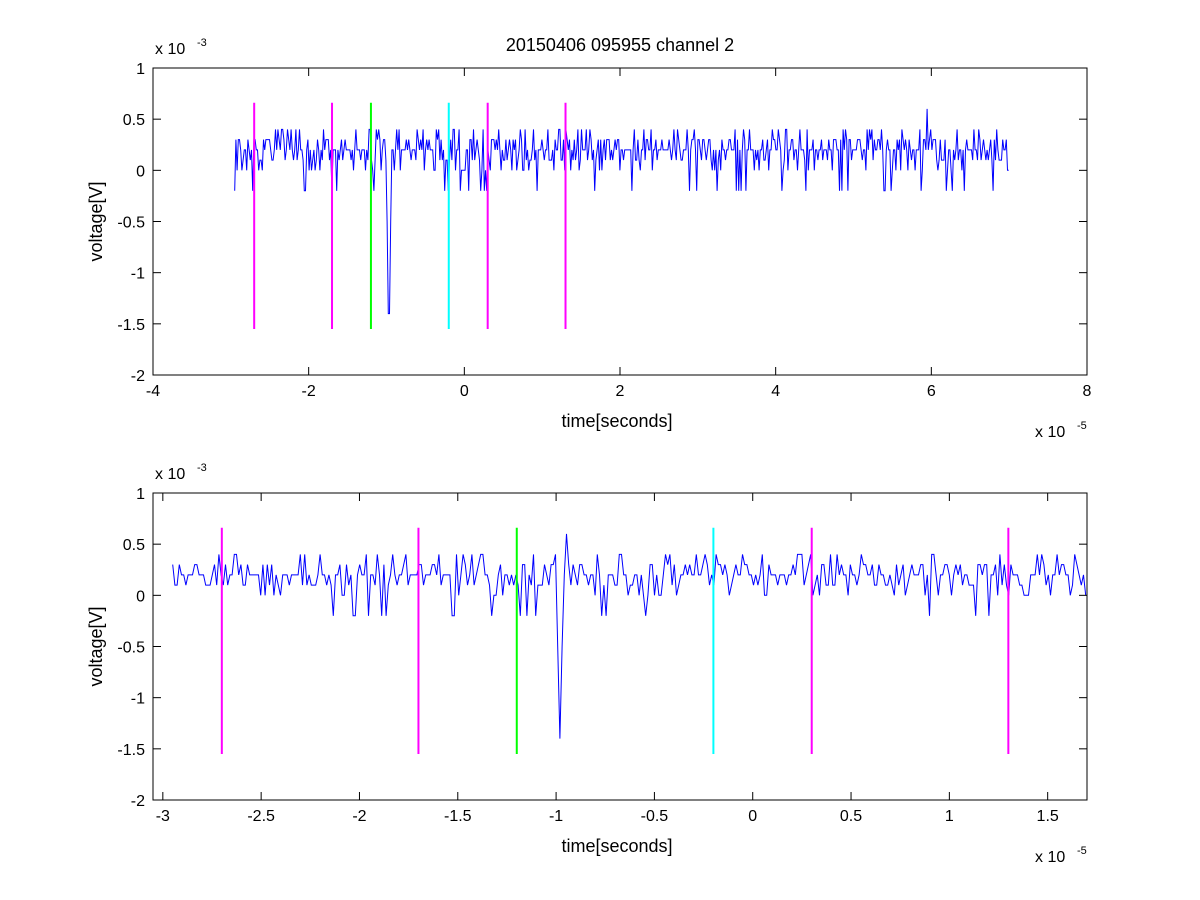 Image resolution: width=1200 pixels, height=900 pixels. Describe the element at coordinates (655, 816) in the screenshot. I see `x-tick-label: -0.5` at that location.